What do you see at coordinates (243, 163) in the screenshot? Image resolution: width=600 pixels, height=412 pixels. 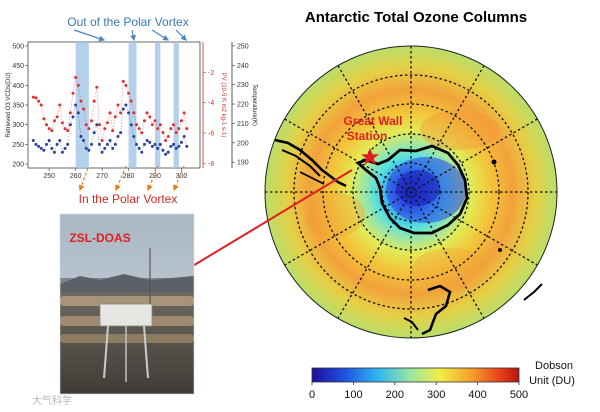 I see `temp-tick-label: 190` at bounding box center [243, 163].